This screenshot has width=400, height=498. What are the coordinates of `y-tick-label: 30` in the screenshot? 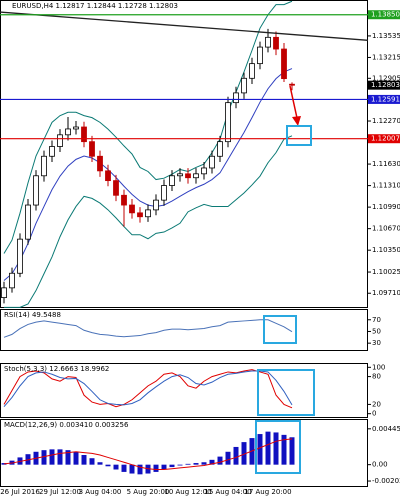 It's located at (376, 343).